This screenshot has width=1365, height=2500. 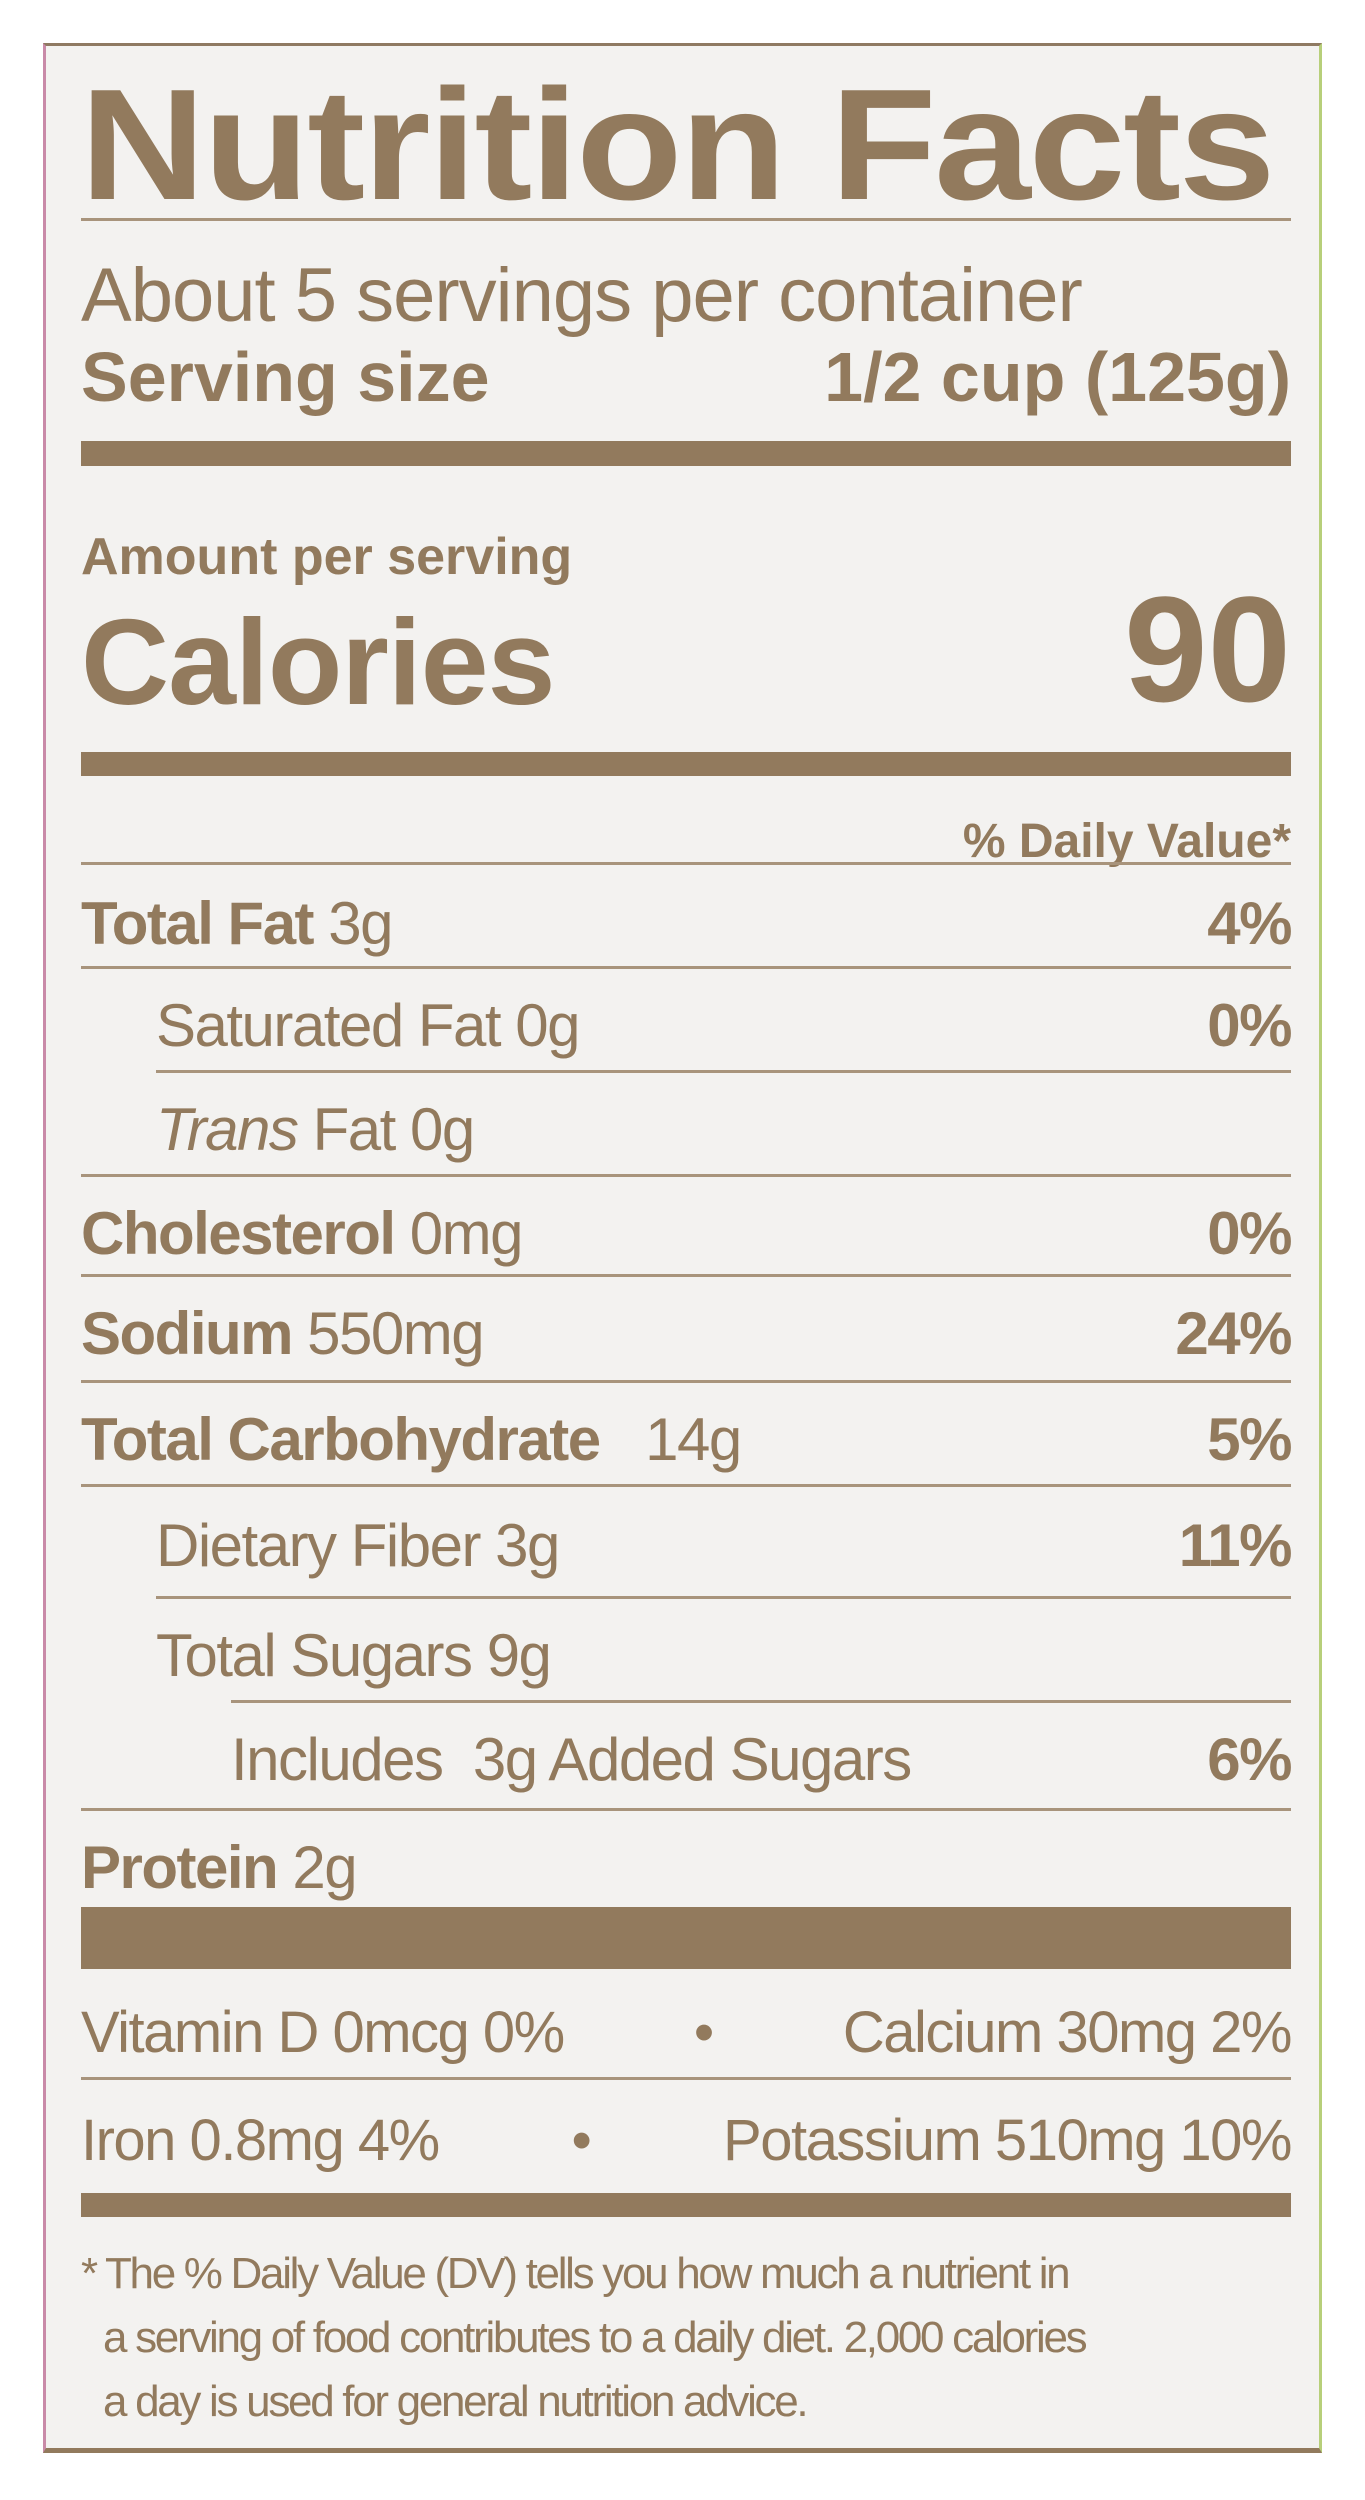 What do you see at coordinates (238, 1233) in the screenshot?
I see `nutrient-name: Cholesterol` at bounding box center [238, 1233].